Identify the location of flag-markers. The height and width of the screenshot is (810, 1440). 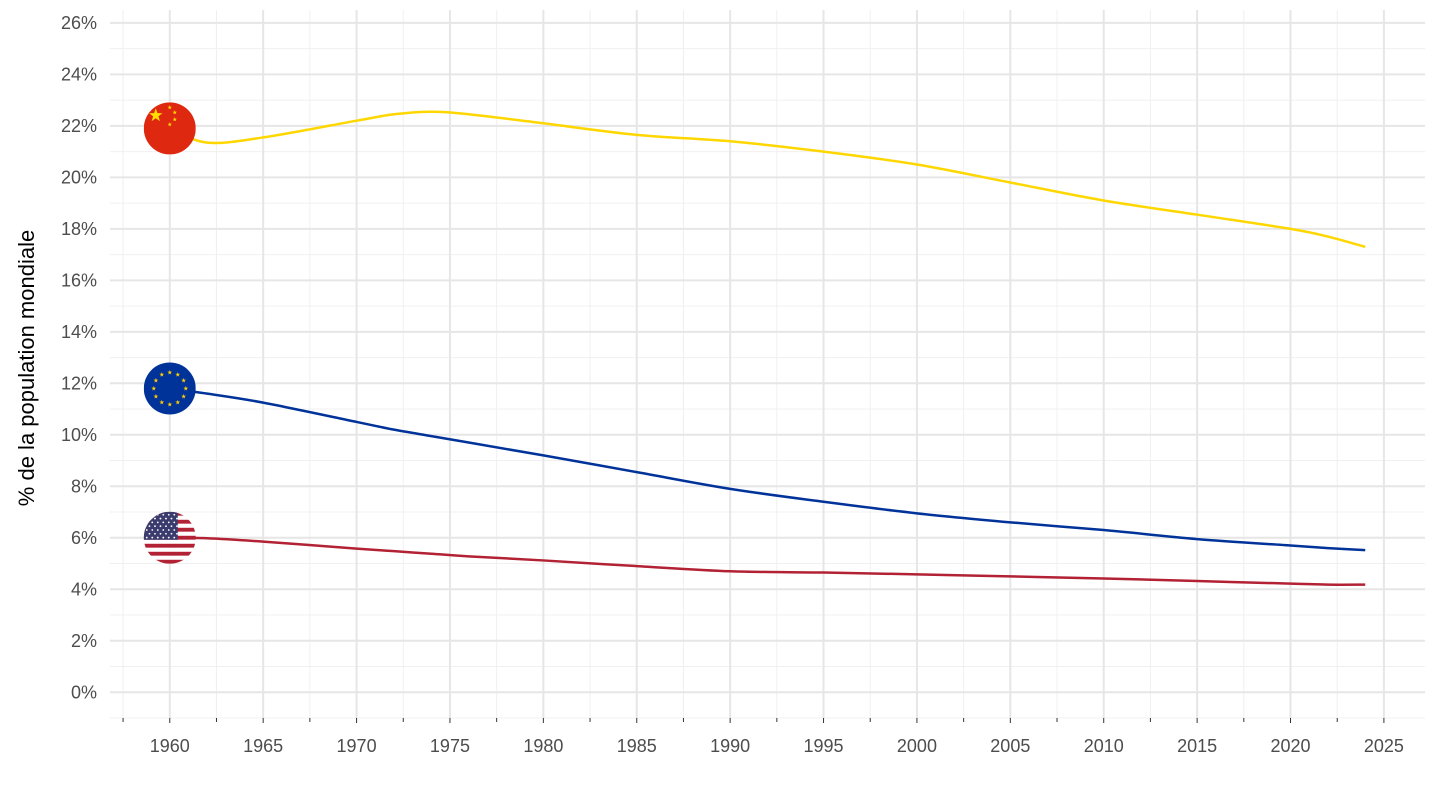
(169, 333).